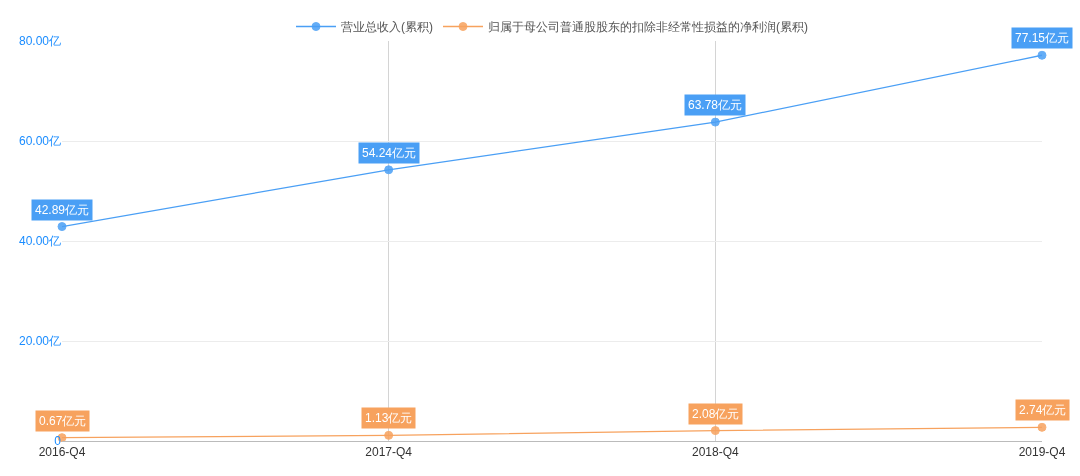 Image resolution: width=1080 pixels, height=476 pixels. Describe the element at coordinates (39, 141) in the screenshot. I see `y-tick-label: 60.00亿` at that location.